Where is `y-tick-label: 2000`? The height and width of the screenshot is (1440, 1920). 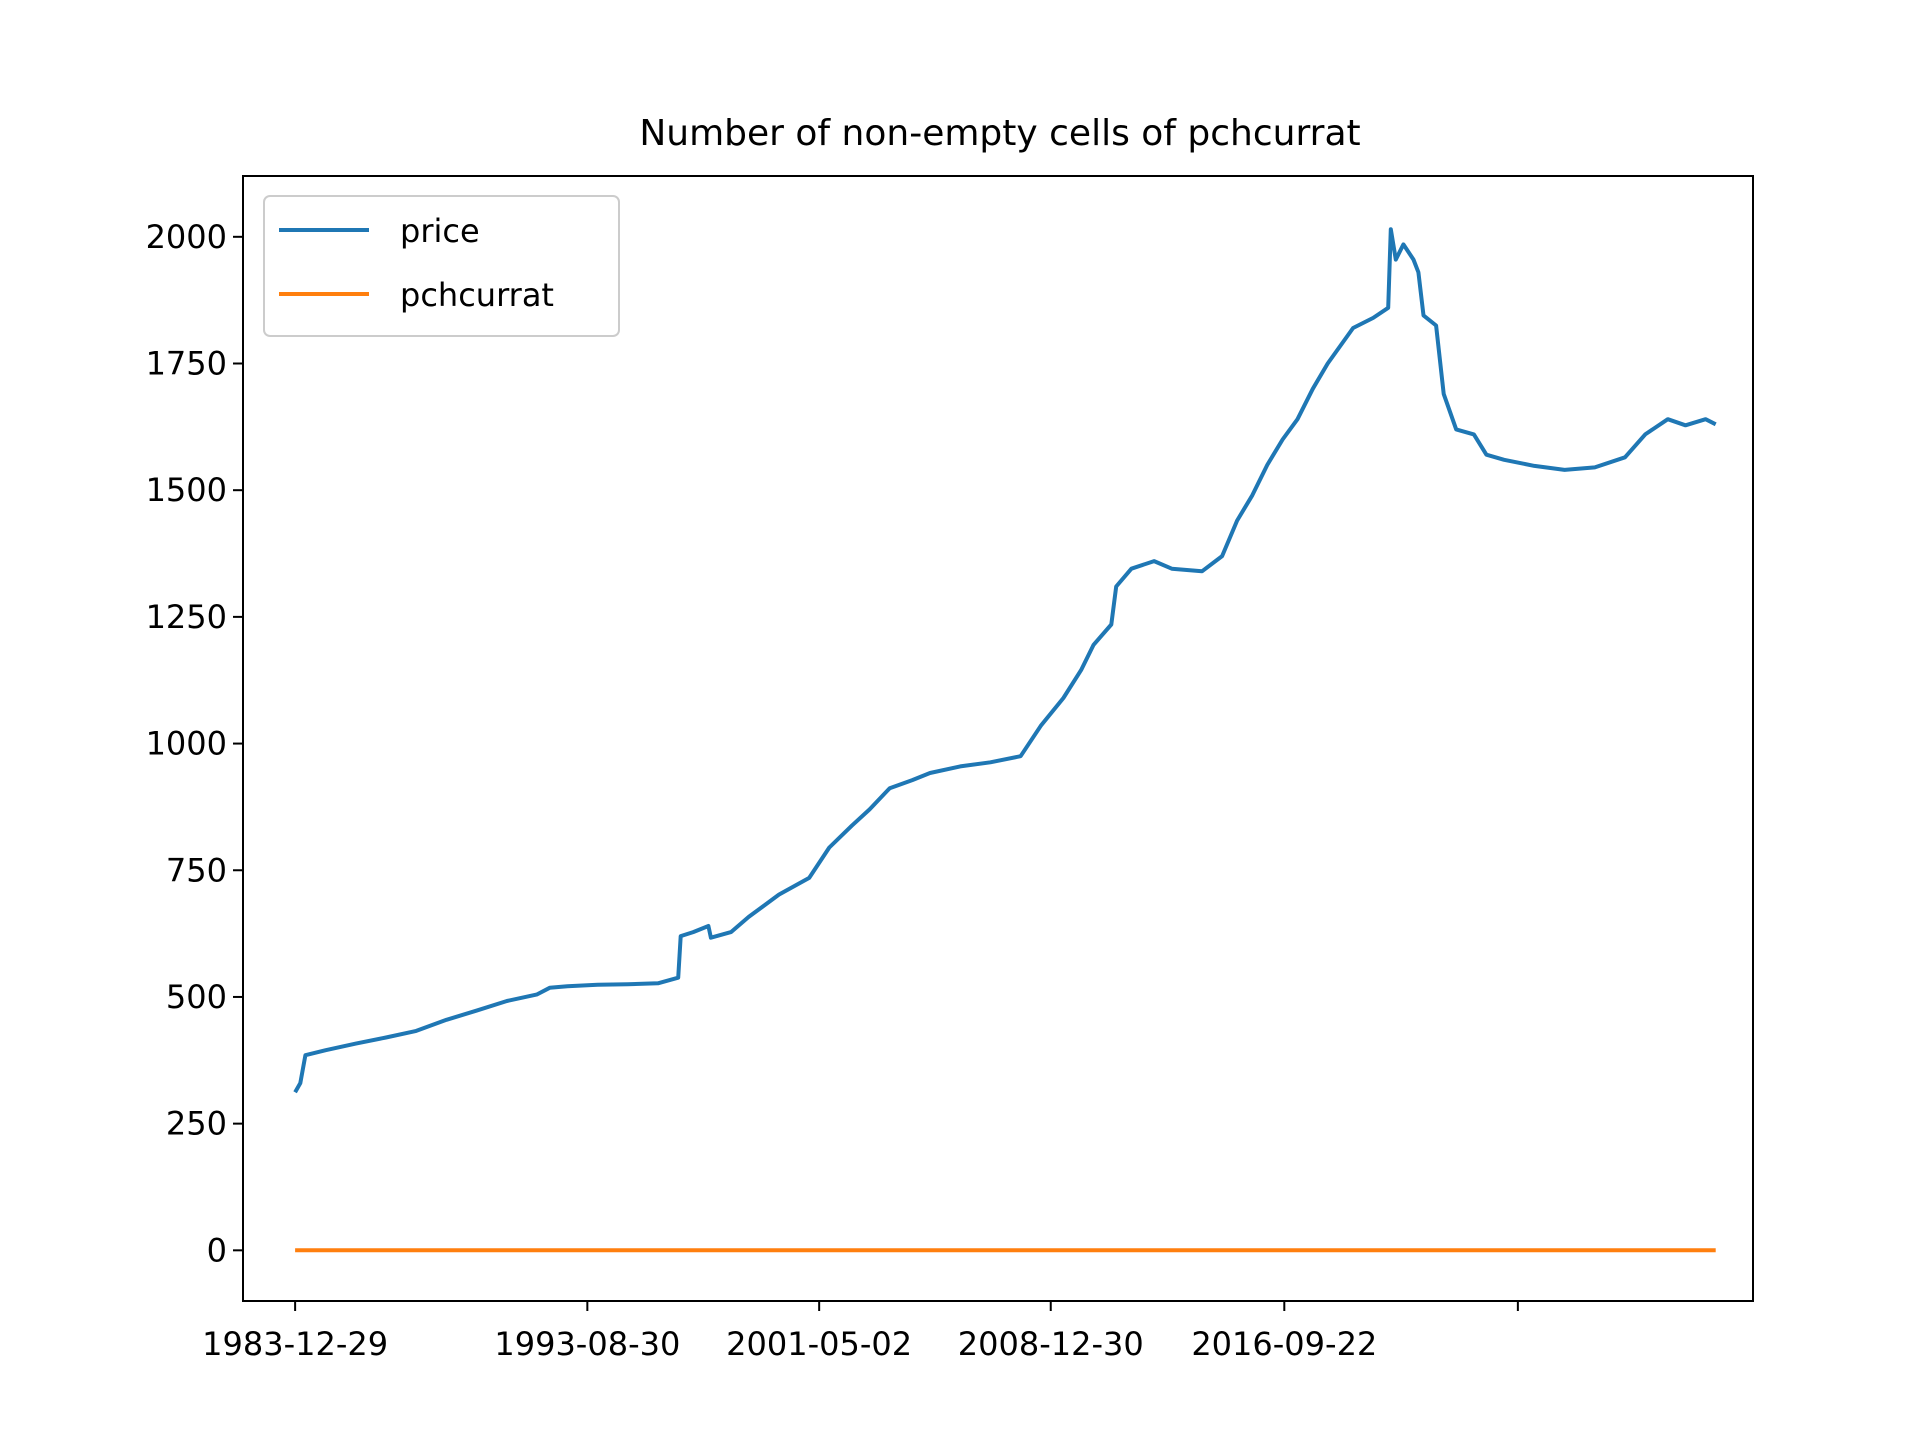 y-tick-label: 2000 is located at coordinates (186, 237).